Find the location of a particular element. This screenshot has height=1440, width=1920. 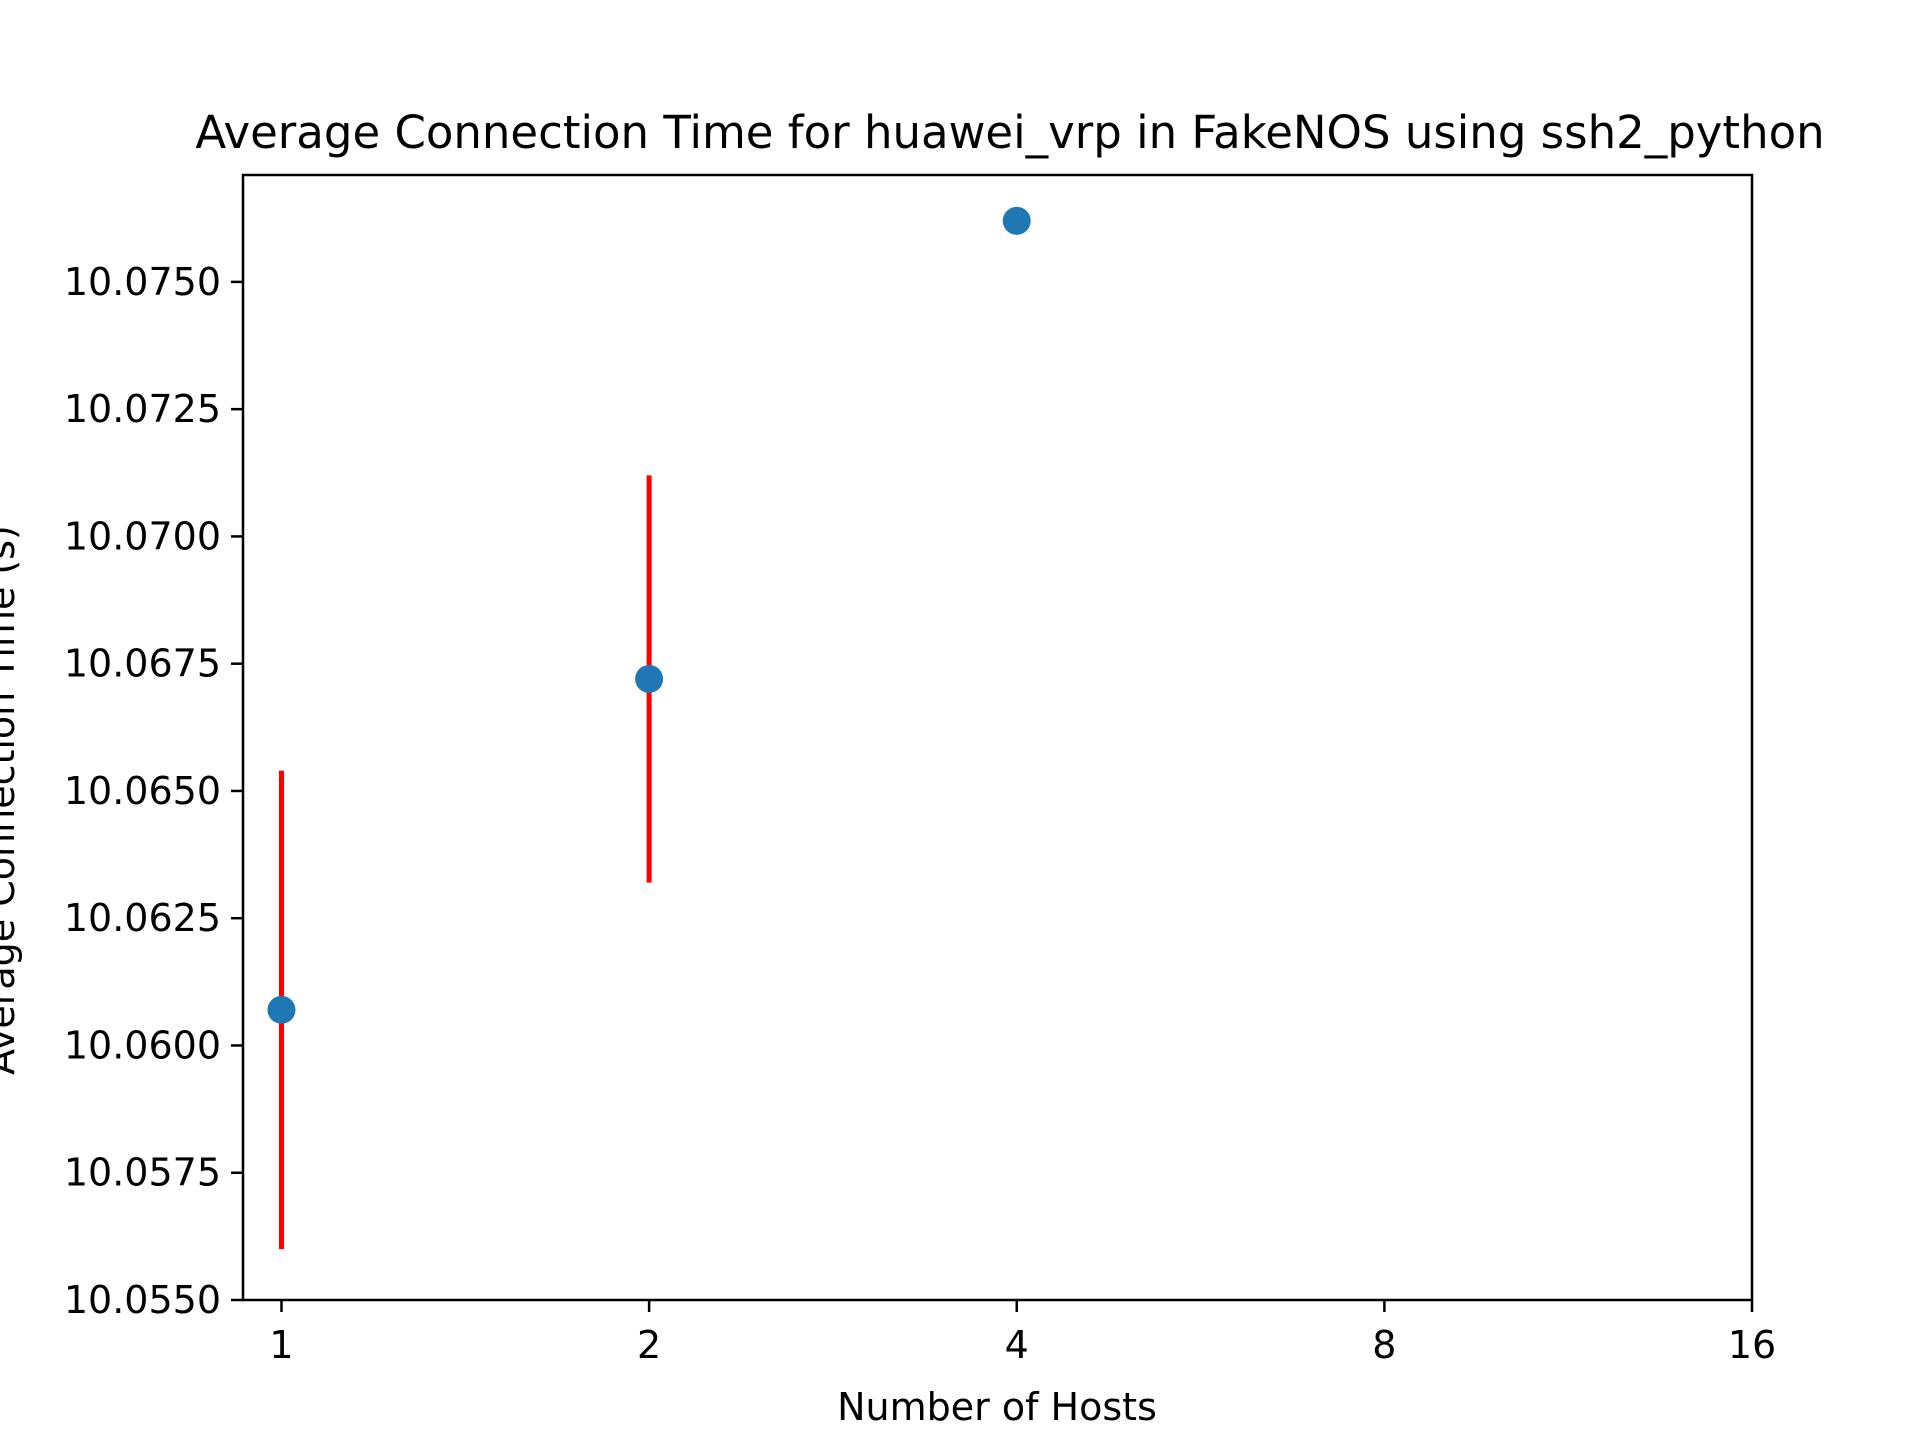

x-tick-label: 16 is located at coordinates (1752, 1345).